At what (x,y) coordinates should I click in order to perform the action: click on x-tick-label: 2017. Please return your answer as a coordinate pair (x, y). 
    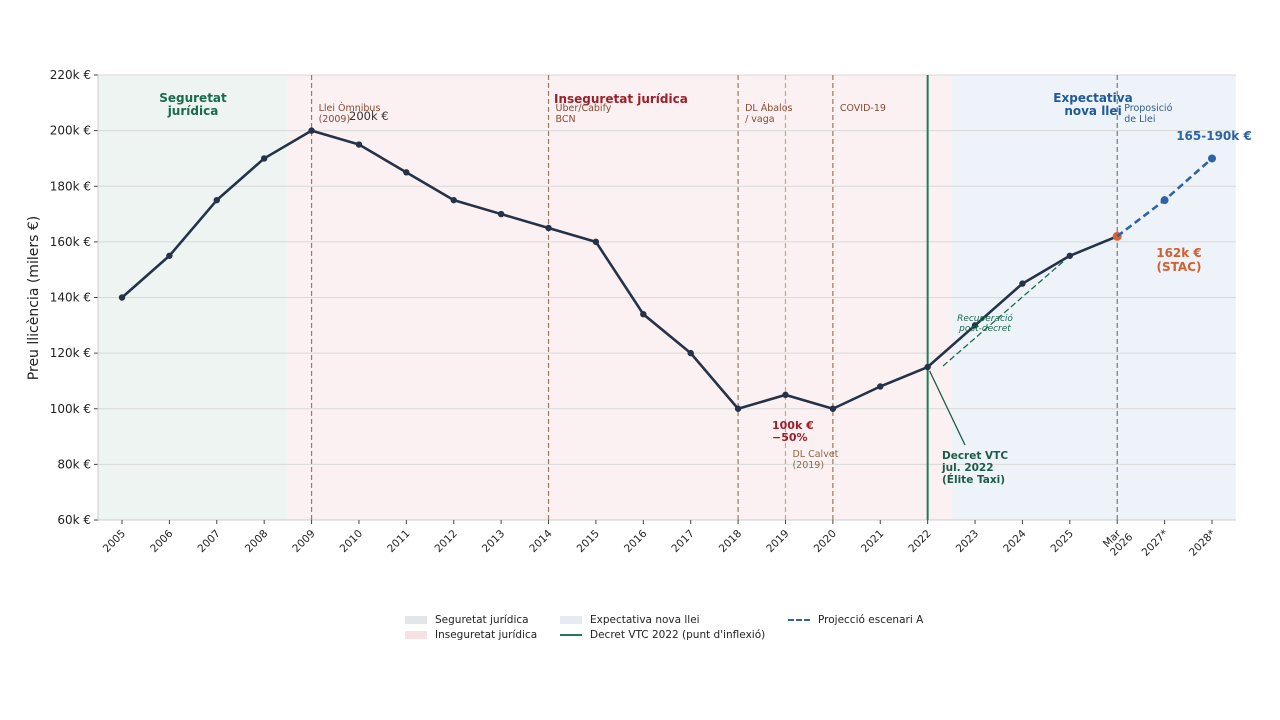
    Looking at the image, I should click on (682, 541).